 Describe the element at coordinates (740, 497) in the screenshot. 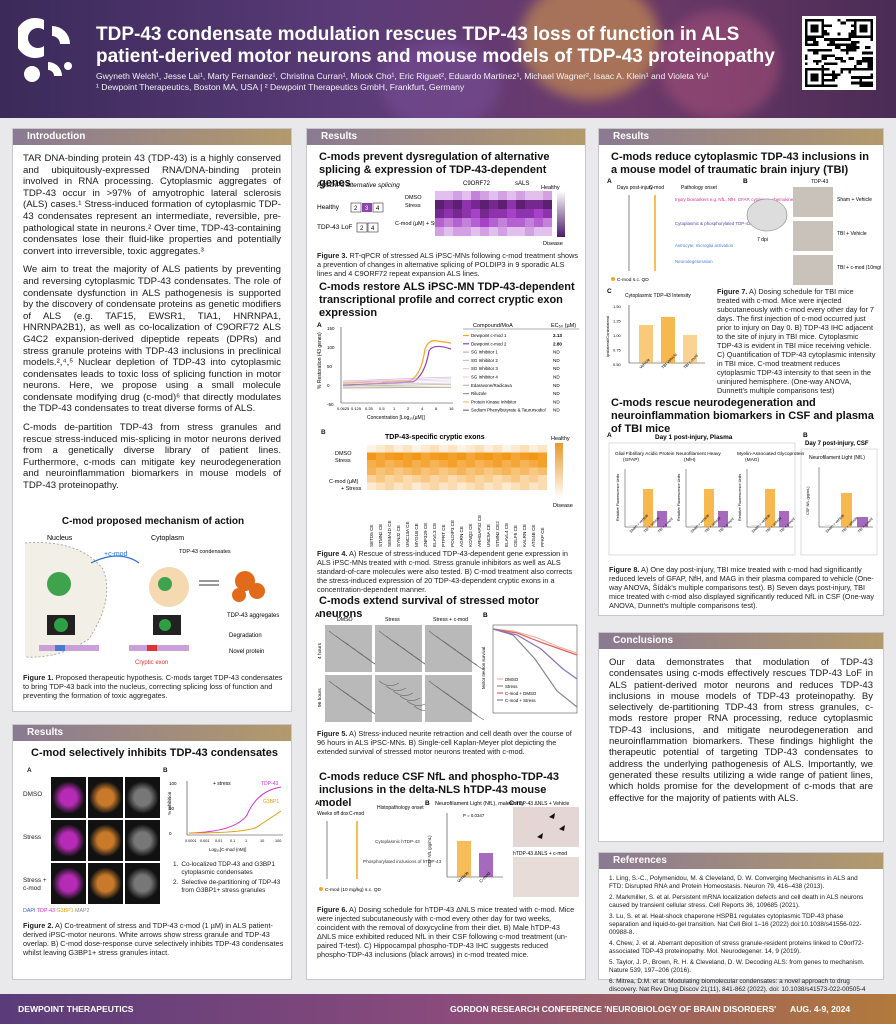

I see `svg-text: Relative Fluorescence Units` at that location.